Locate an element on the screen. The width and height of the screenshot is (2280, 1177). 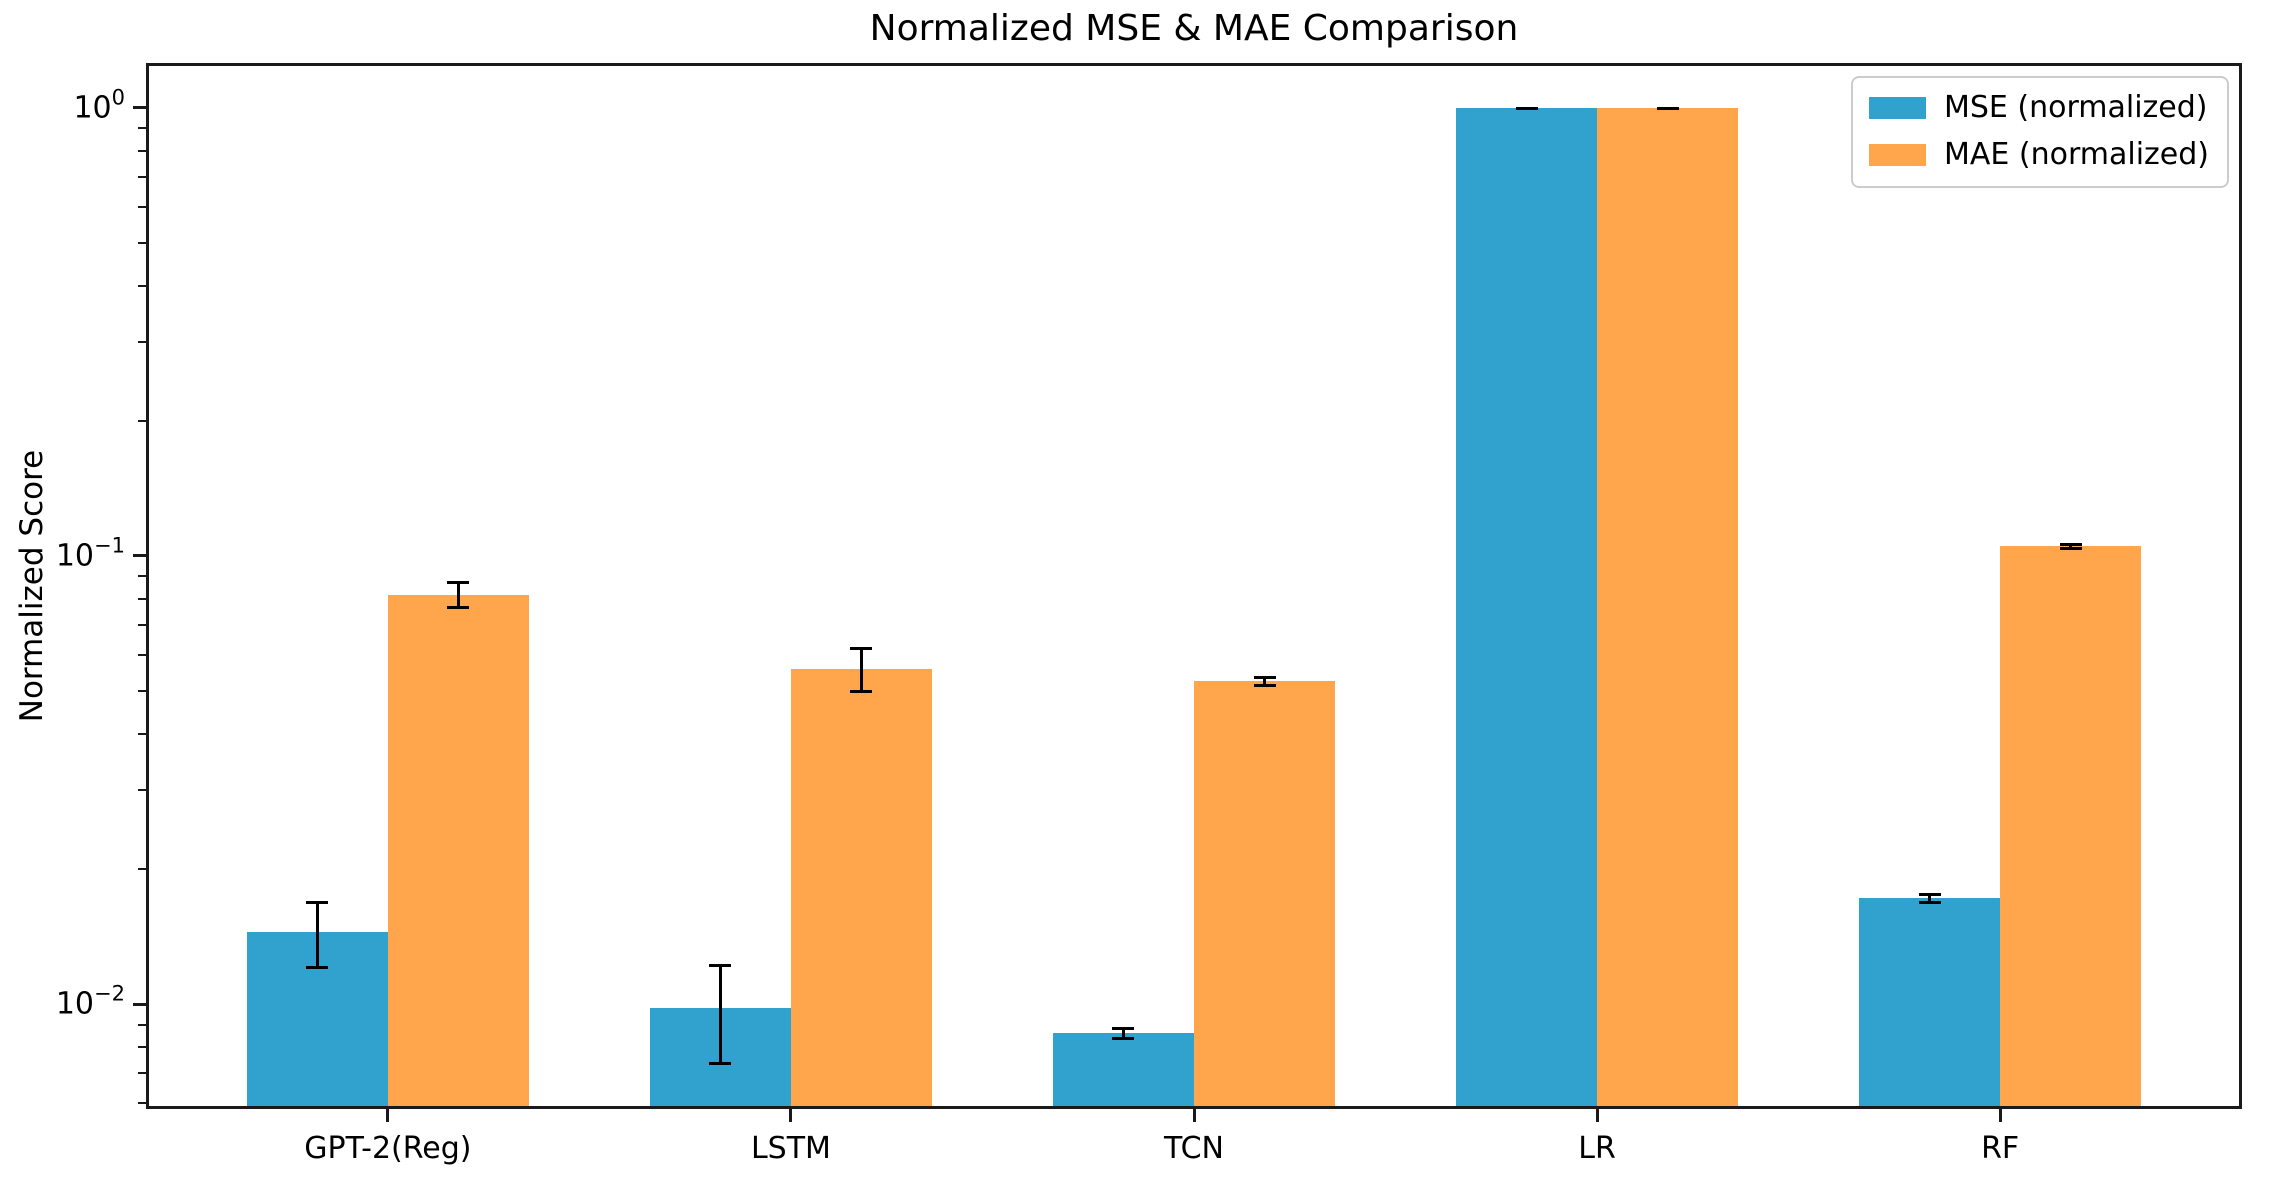
legend-item: MAE (normalized) is located at coordinates (2038, 154).